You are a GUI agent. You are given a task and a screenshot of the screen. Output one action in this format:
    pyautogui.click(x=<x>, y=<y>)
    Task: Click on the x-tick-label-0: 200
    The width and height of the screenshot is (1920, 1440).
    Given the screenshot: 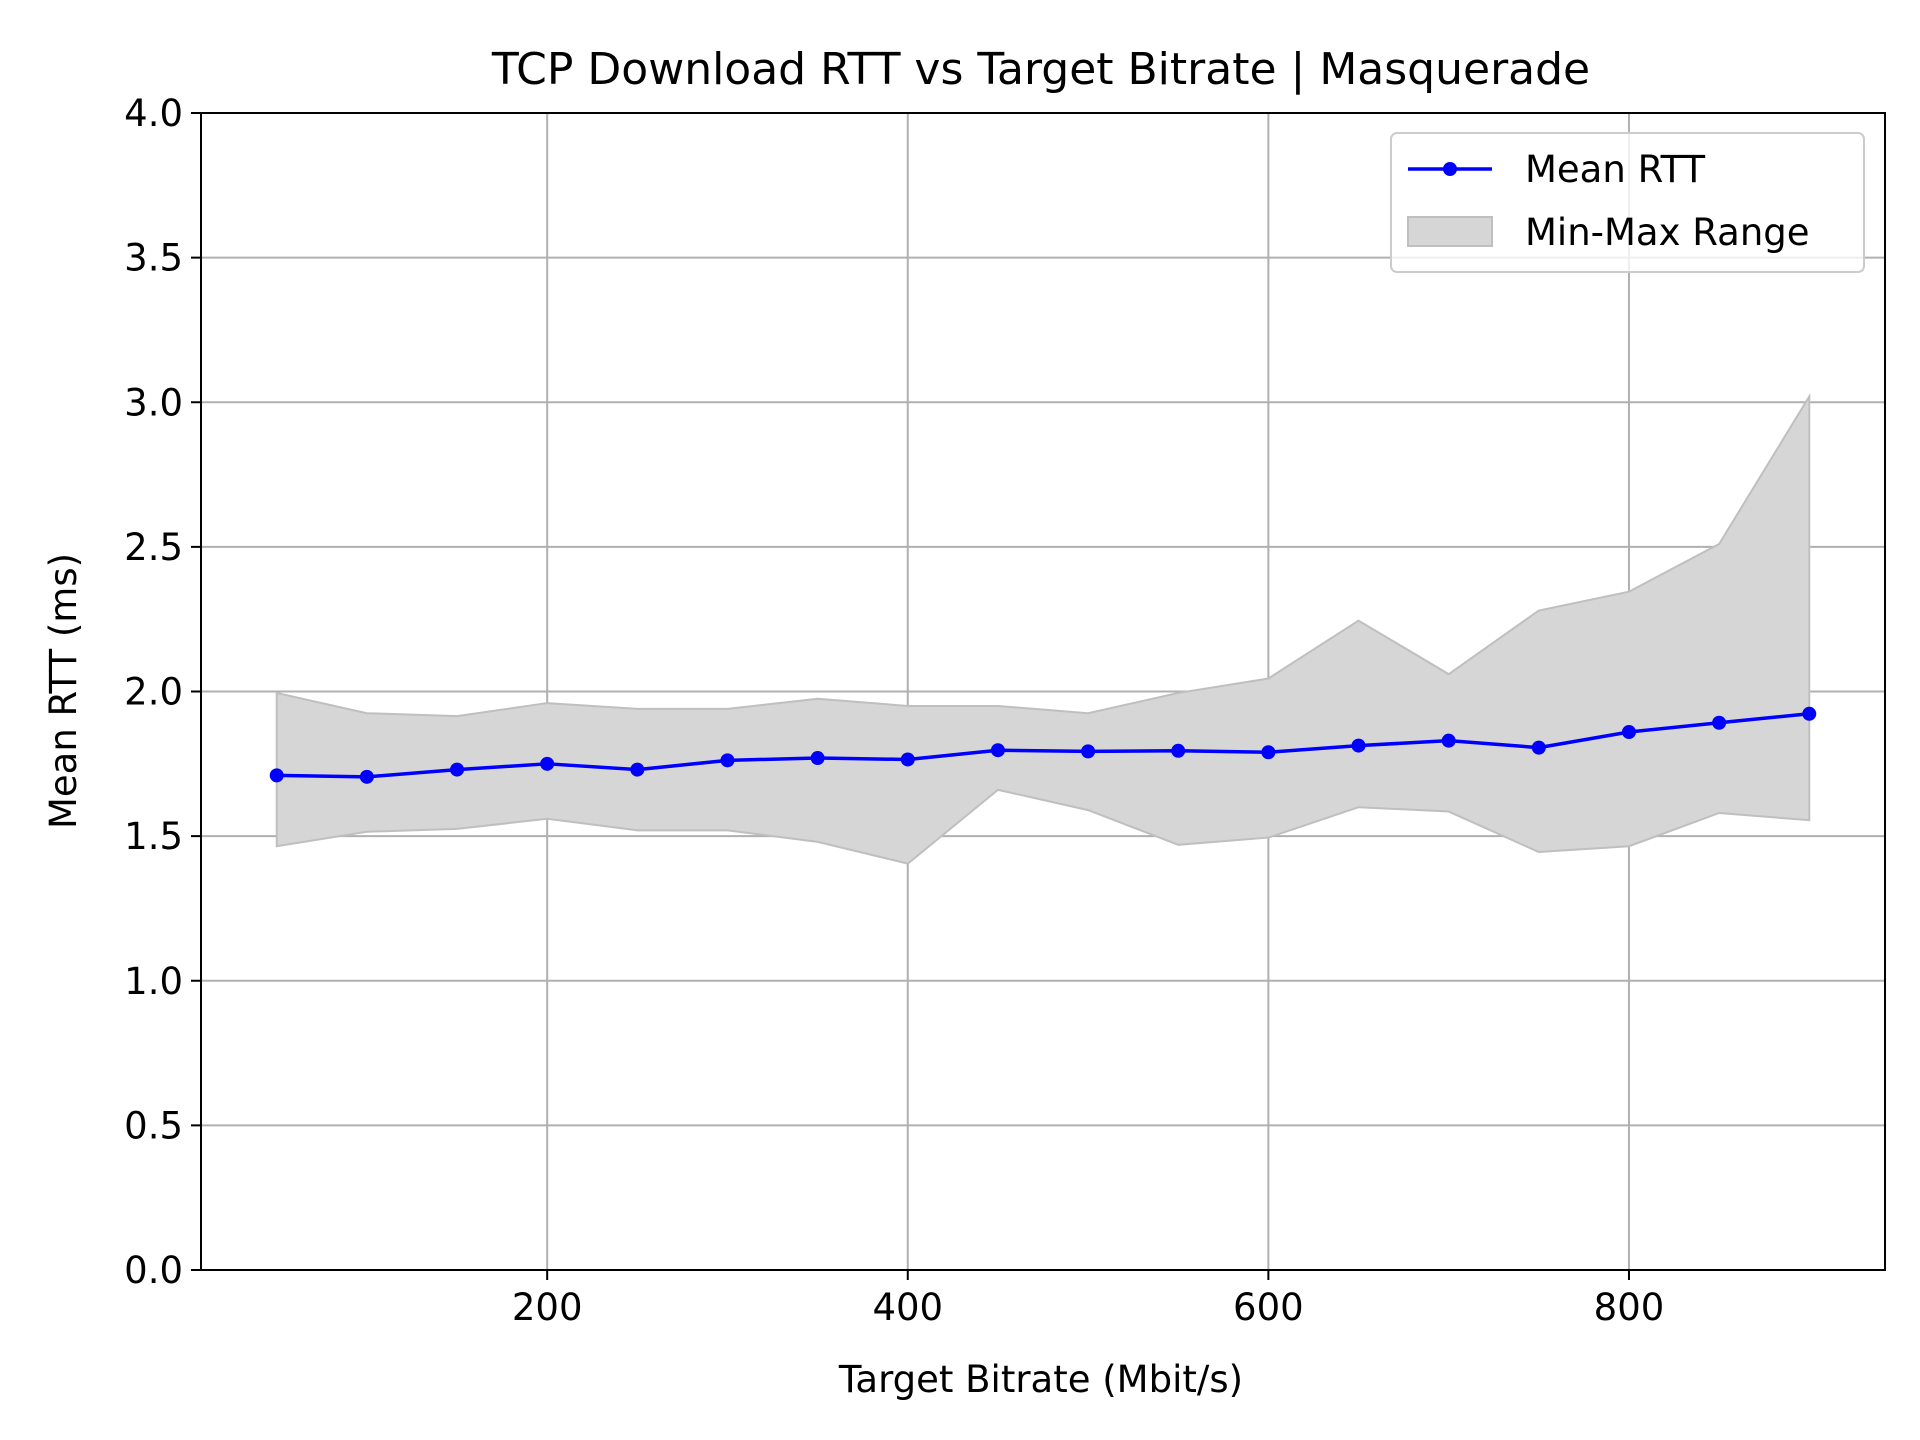 What is the action you would take?
    pyautogui.click(x=547, y=1307)
    